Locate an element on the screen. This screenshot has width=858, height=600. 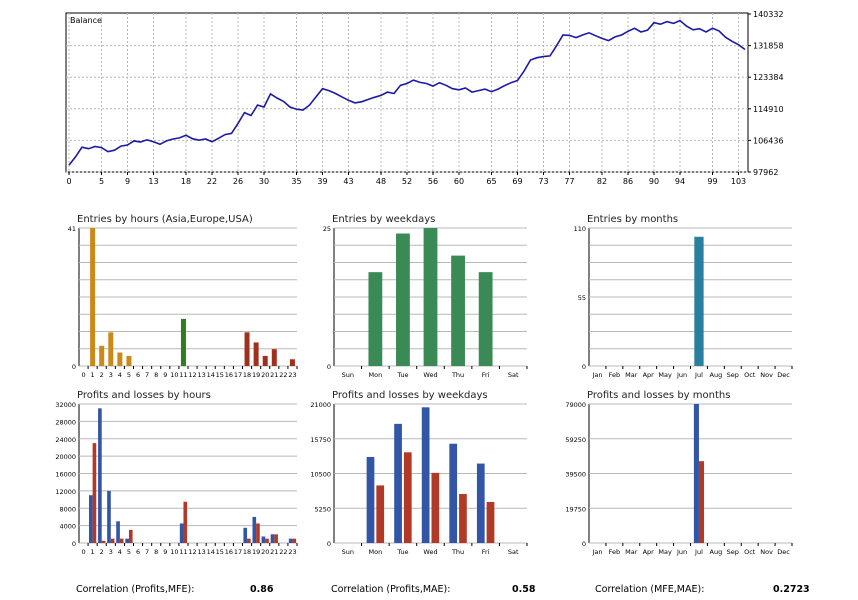
balance-xtick-label: 65 is located at coordinates (491, 181).